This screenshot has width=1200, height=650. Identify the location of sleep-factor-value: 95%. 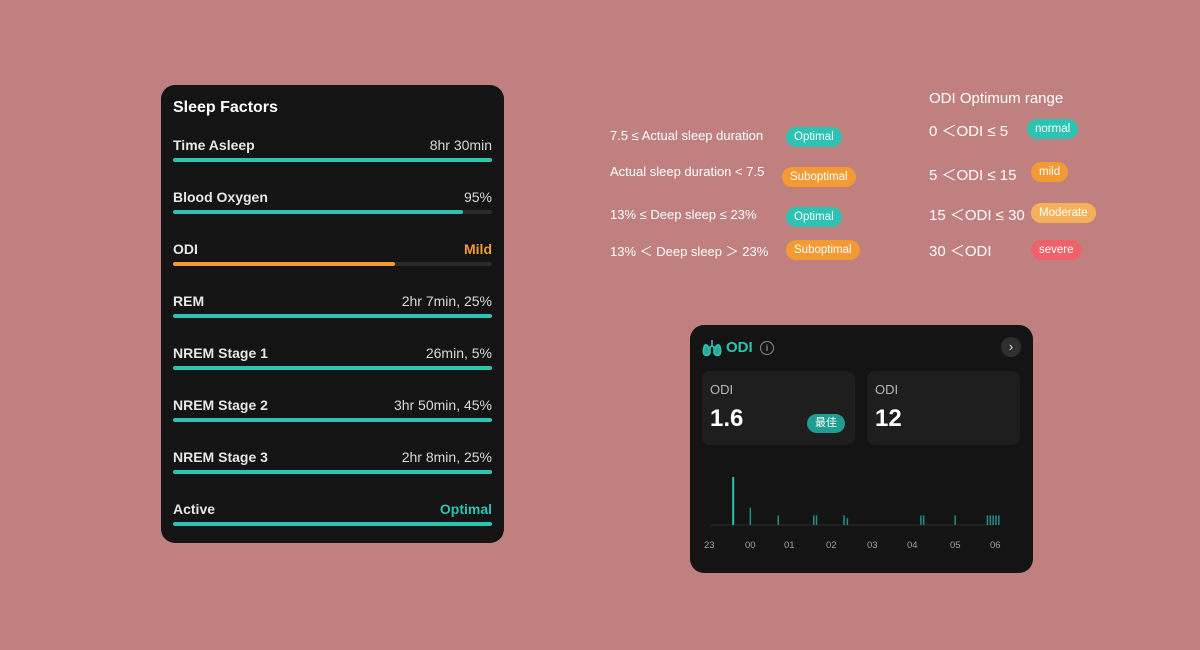
(477, 197).